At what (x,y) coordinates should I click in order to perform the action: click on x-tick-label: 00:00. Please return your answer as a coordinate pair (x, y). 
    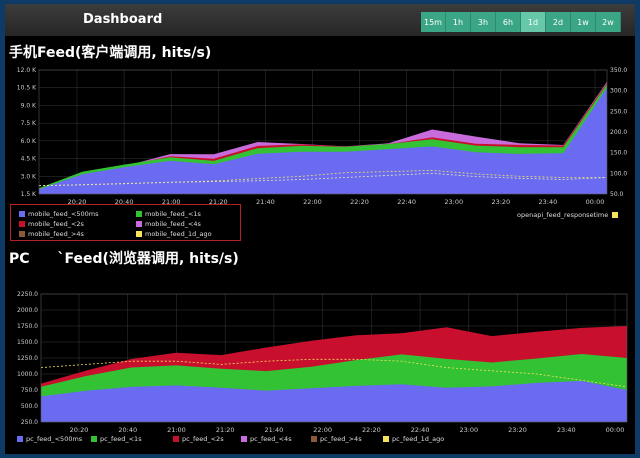
    Looking at the image, I should click on (615, 430).